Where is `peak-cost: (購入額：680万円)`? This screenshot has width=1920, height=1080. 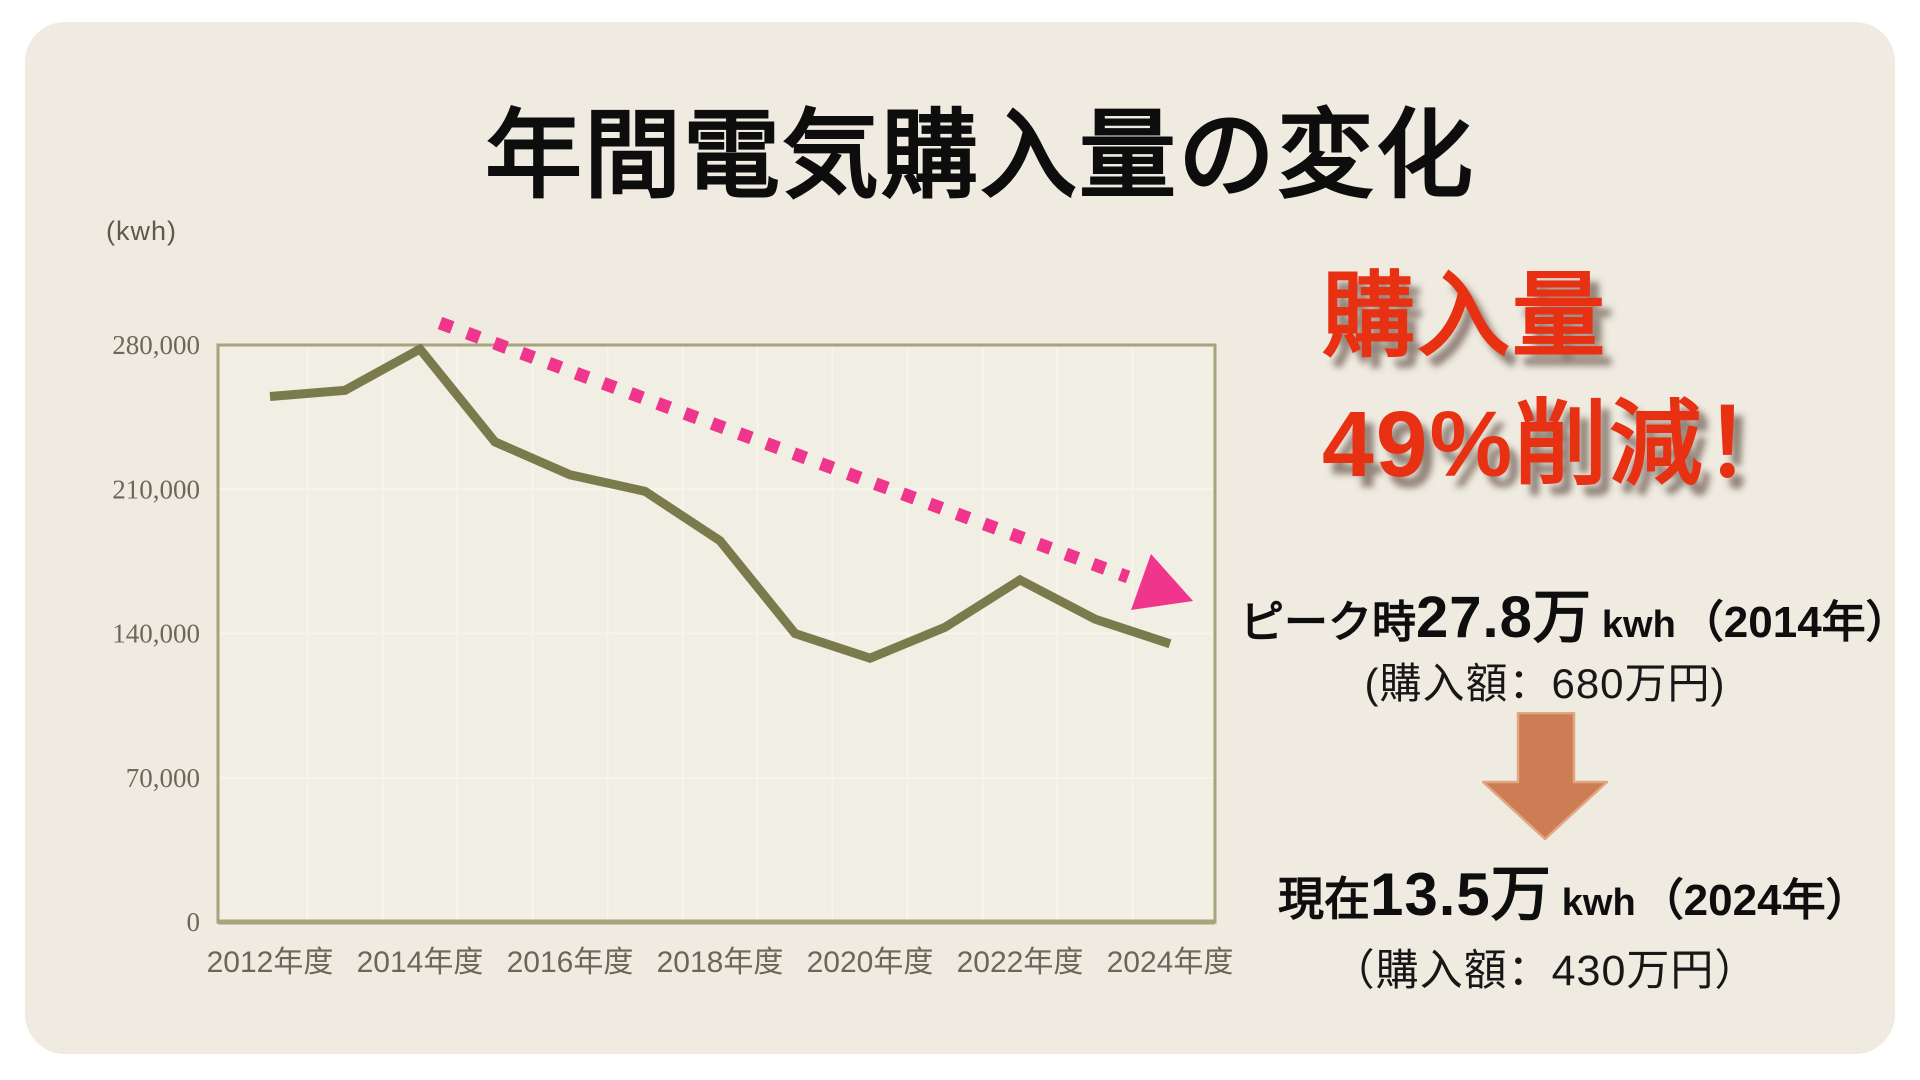
peak-cost: (購入額：680万円) is located at coordinates (1545, 683).